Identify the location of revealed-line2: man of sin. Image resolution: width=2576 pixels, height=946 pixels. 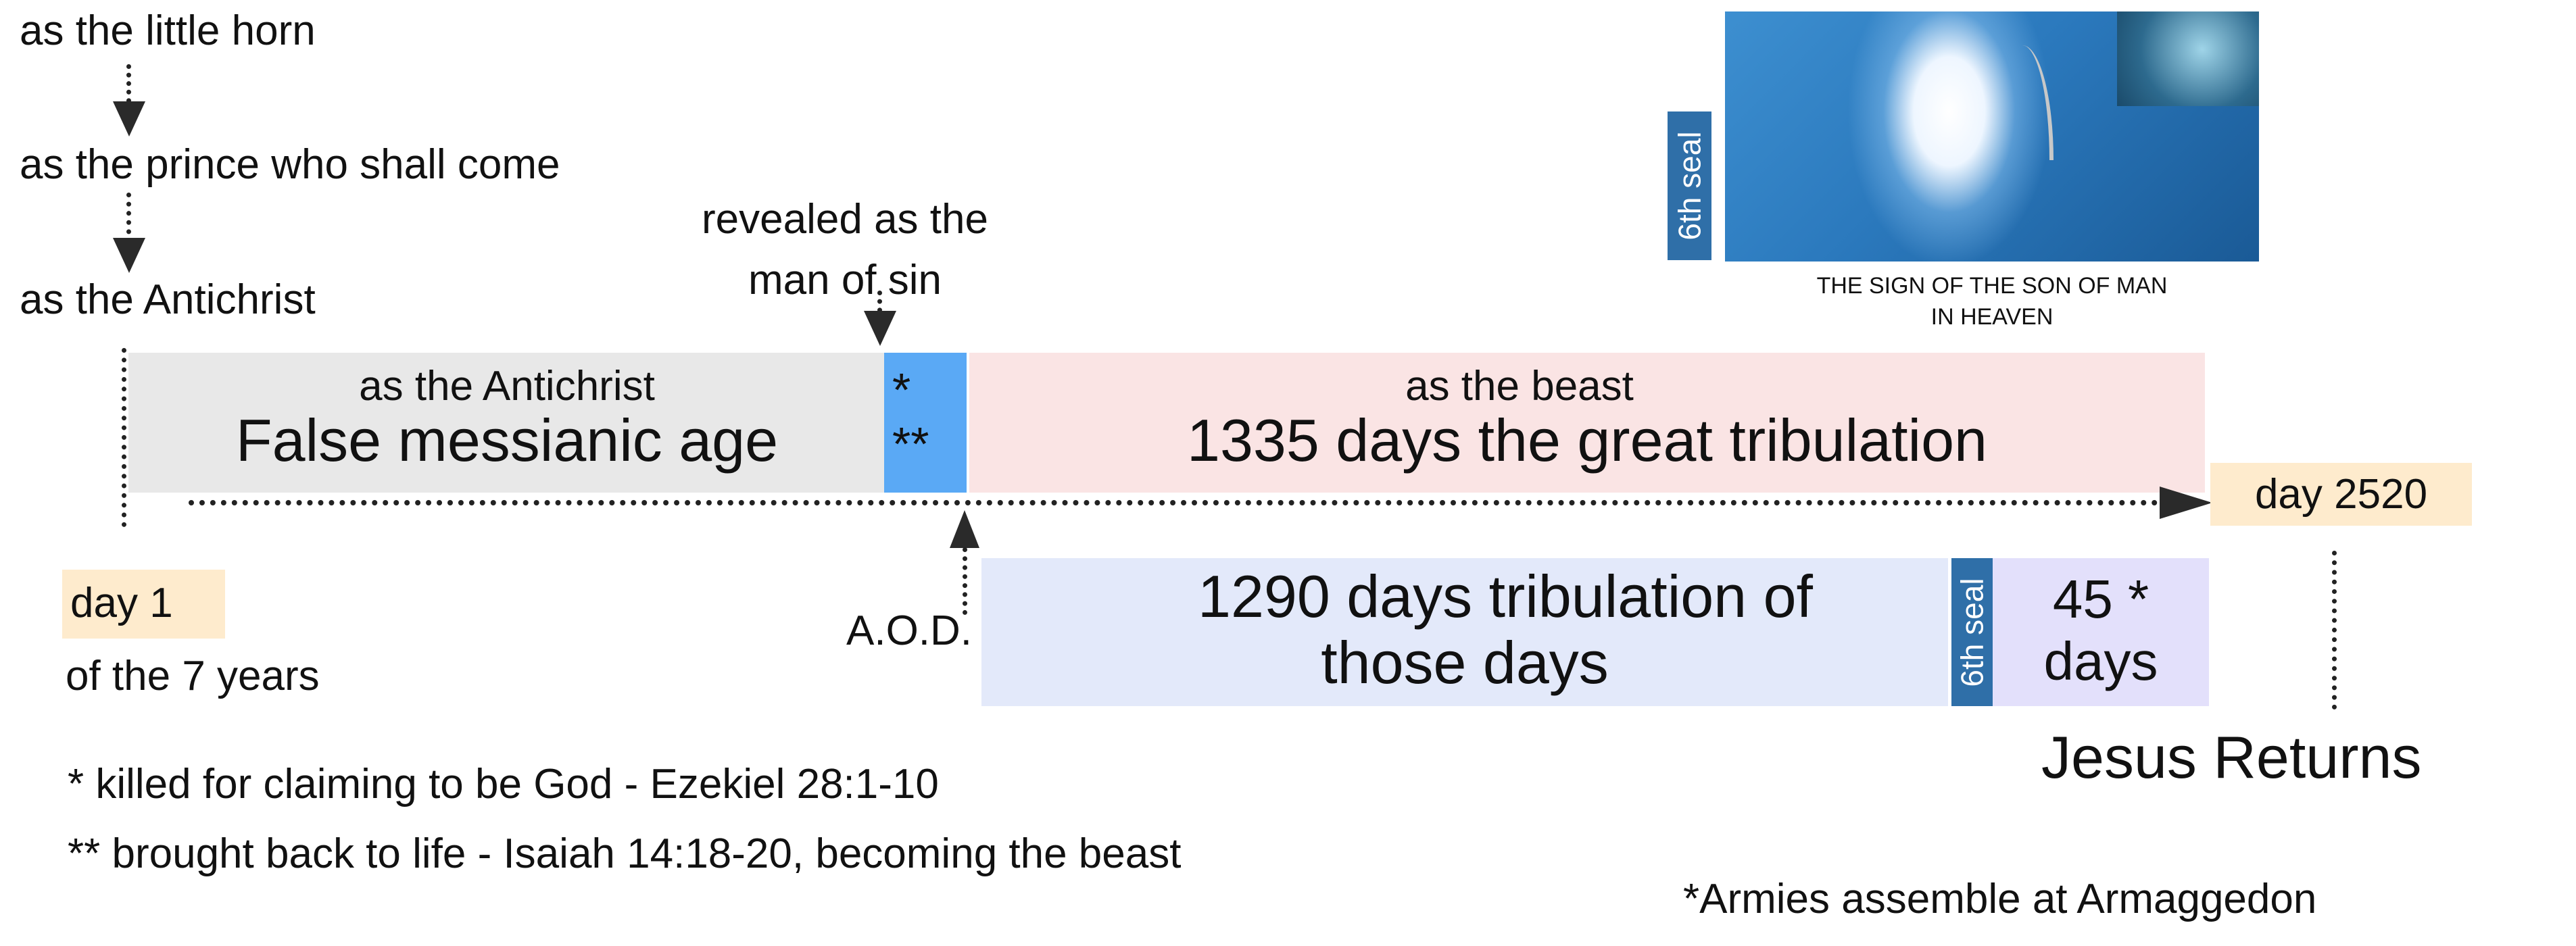
(845, 280).